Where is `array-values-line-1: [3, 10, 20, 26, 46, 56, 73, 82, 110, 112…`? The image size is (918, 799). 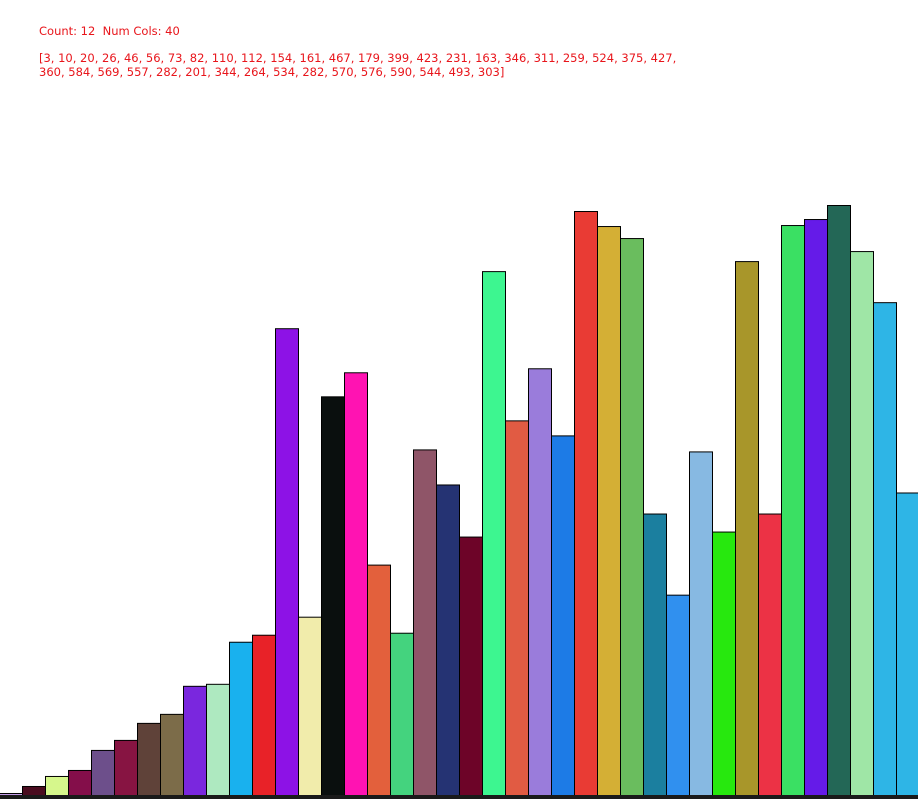 array-values-line-1: [3, 10, 20, 26, 46, 56, 73, 82, 110, 112… is located at coordinates (358, 58).